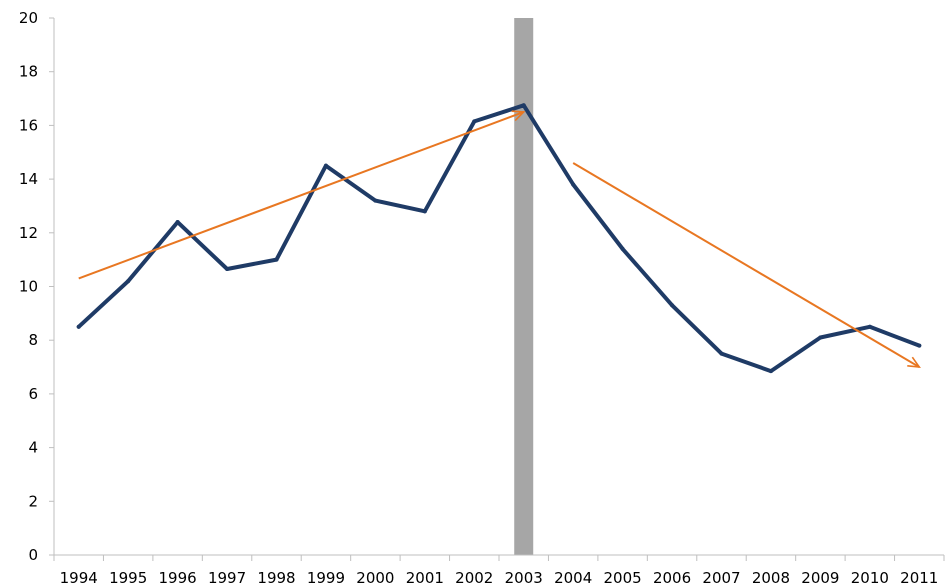 Image resolution: width=952 pixels, height=587 pixels. What do you see at coordinates (672, 578) in the screenshot?
I see `x-tick-label: 2006` at bounding box center [672, 578].